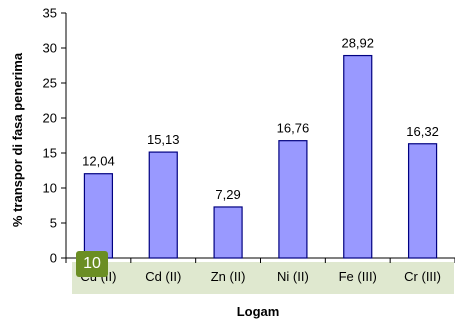 Image resolution: width=455 pixels, height=324 pixels. What do you see at coordinates (422, 276) in the screenshot?
I see `x-tick-label: Cr (III)` at bounding box center [422, 276].